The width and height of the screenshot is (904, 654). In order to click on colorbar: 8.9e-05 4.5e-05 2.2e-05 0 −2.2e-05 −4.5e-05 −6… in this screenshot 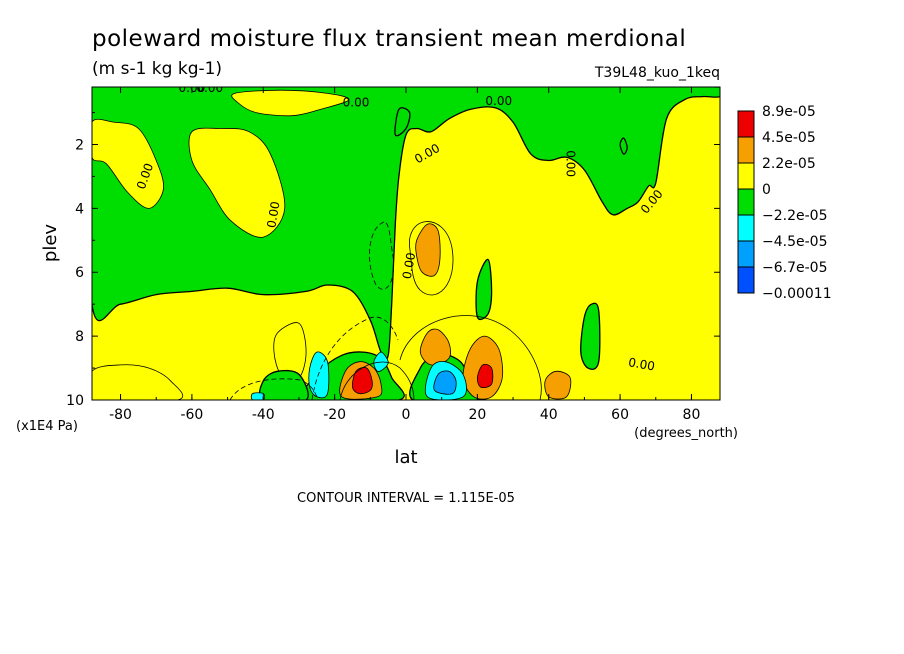, I will do `click(784, 203)`.